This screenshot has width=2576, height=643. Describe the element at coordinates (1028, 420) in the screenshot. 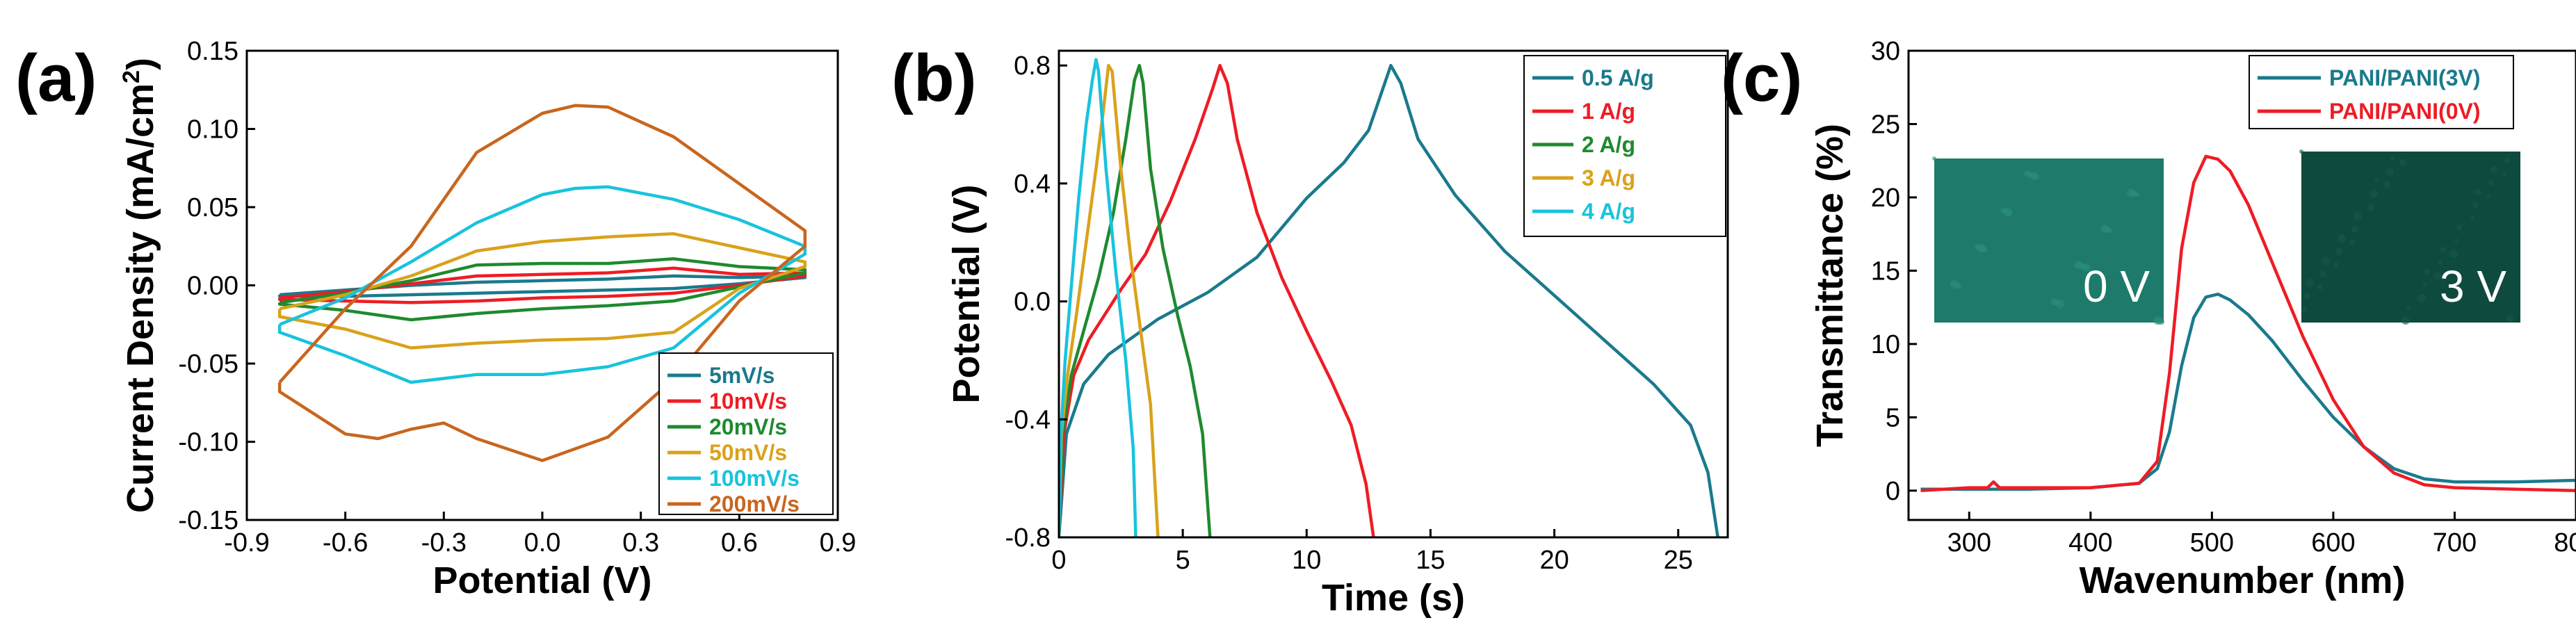

I see `y-tick-label: -0.4` at that location.